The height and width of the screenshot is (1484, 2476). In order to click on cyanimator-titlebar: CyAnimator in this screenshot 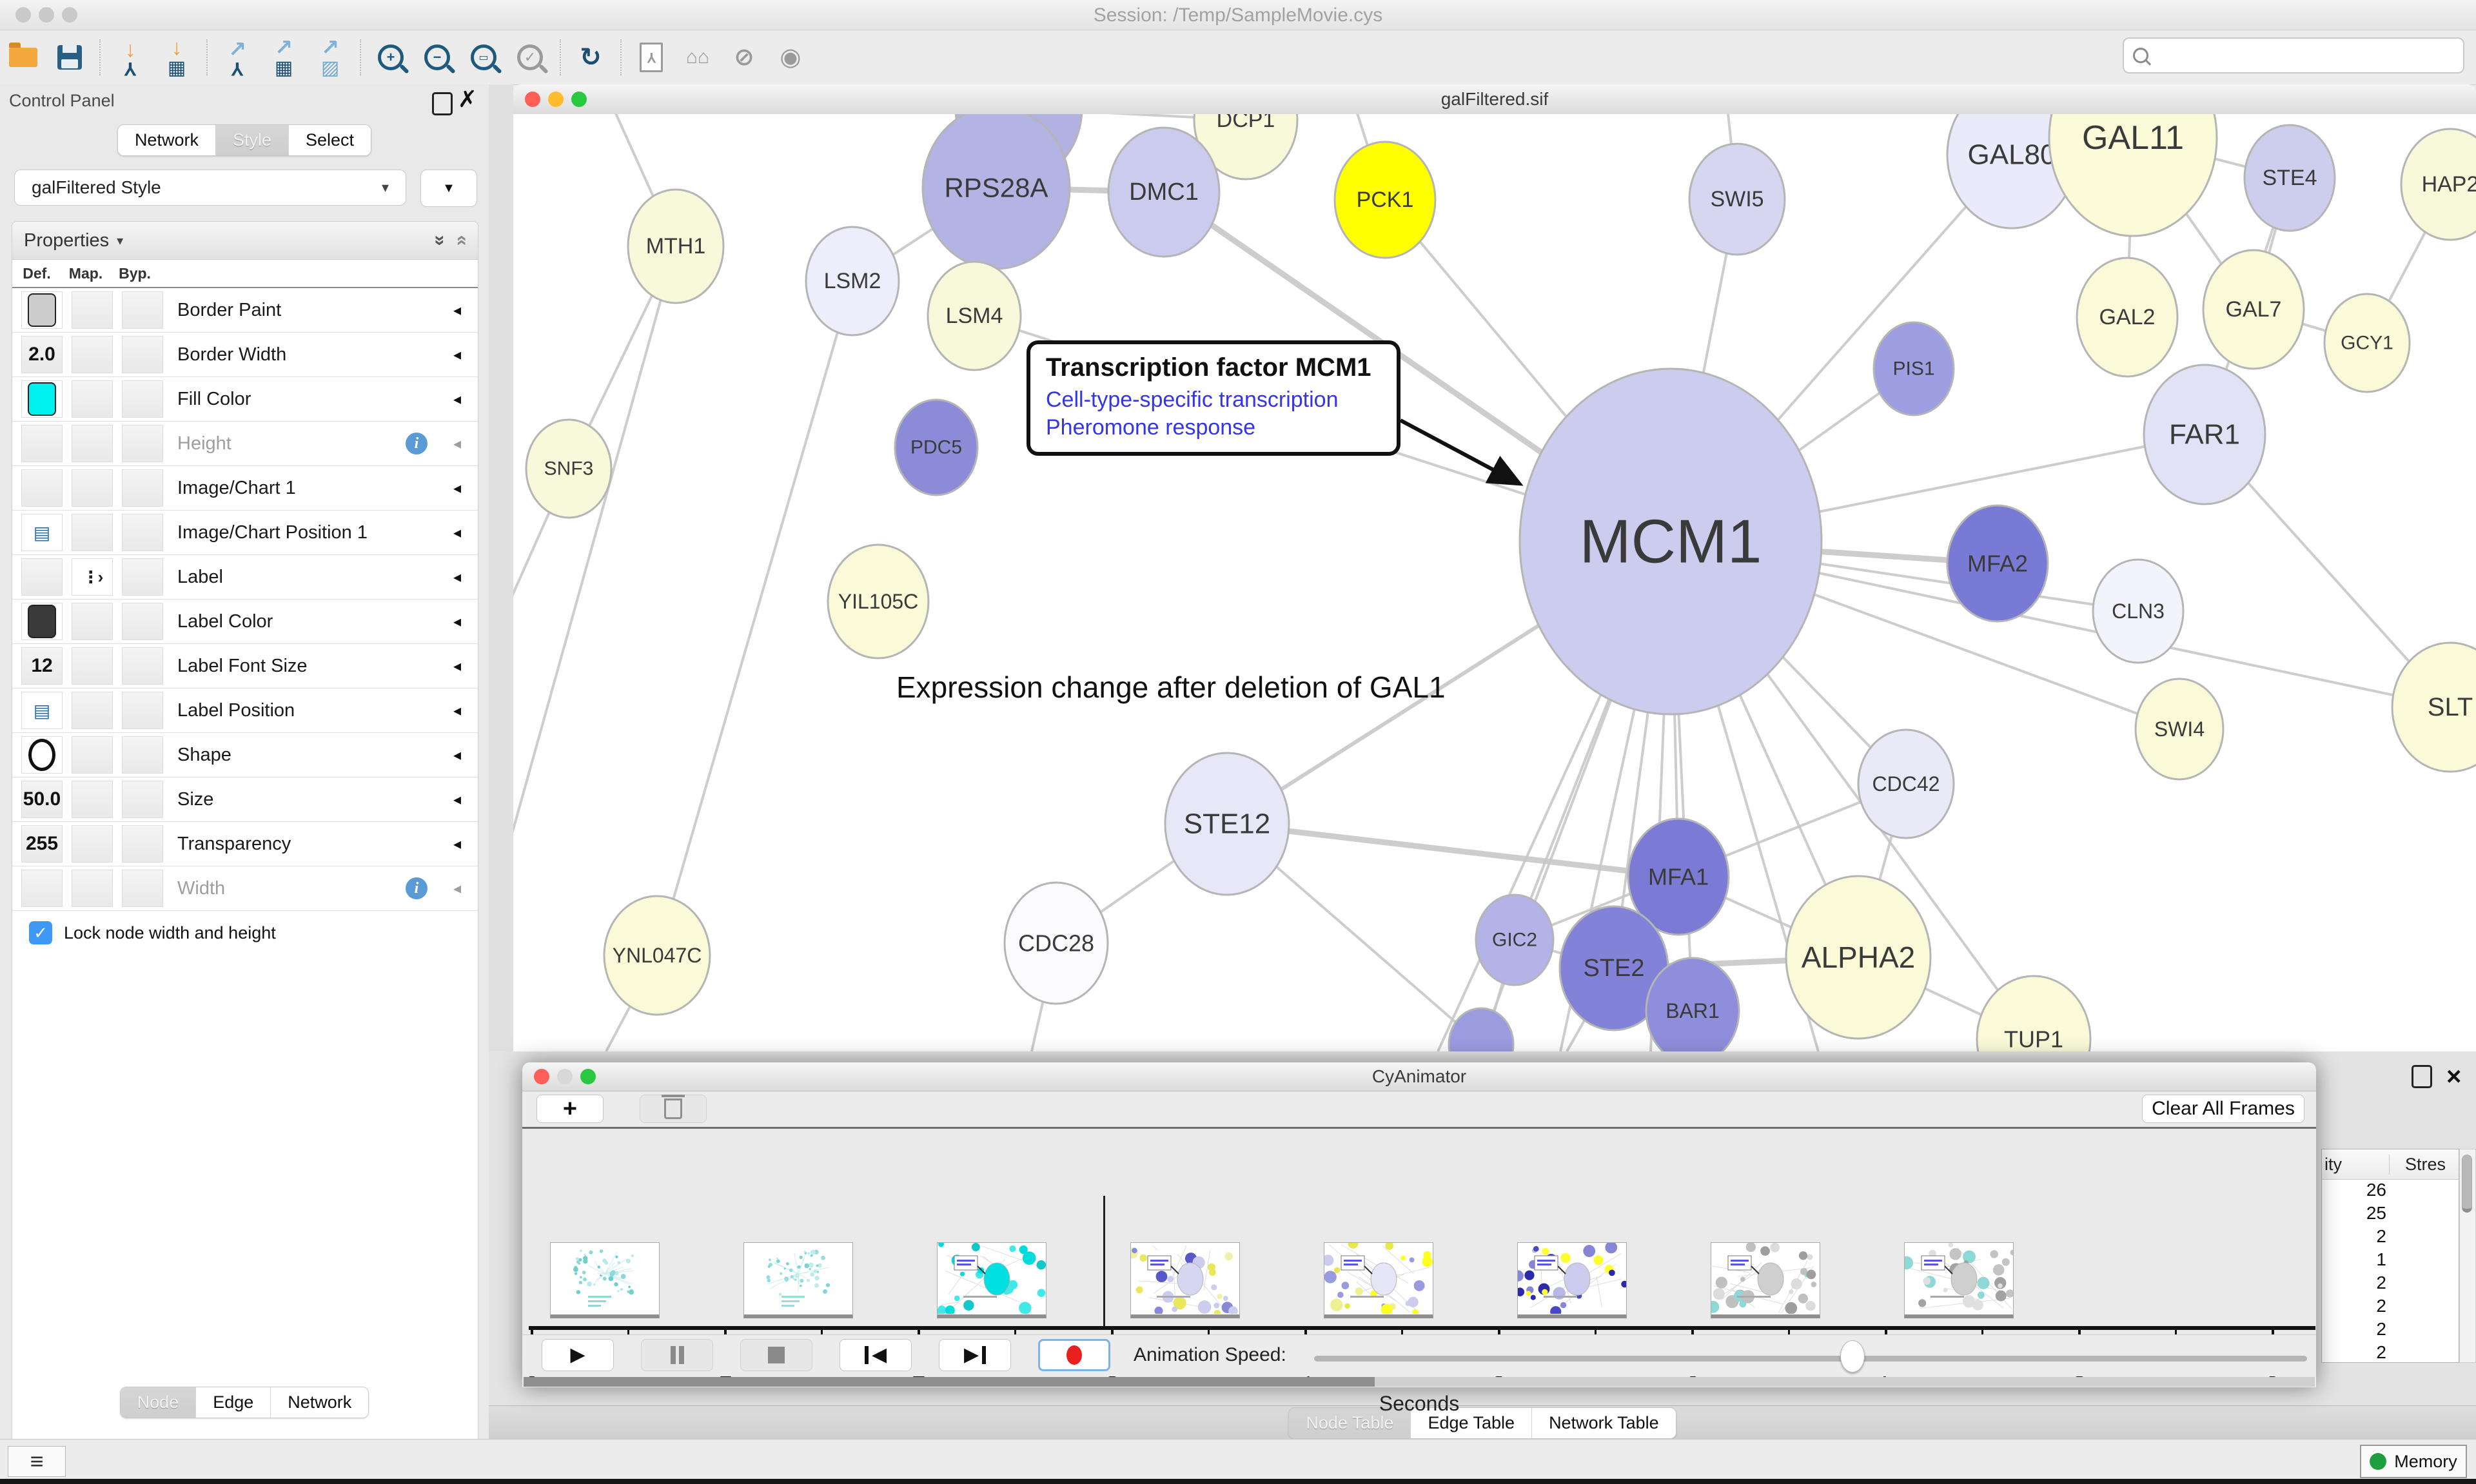, I will do `click(1419, 1076)`.